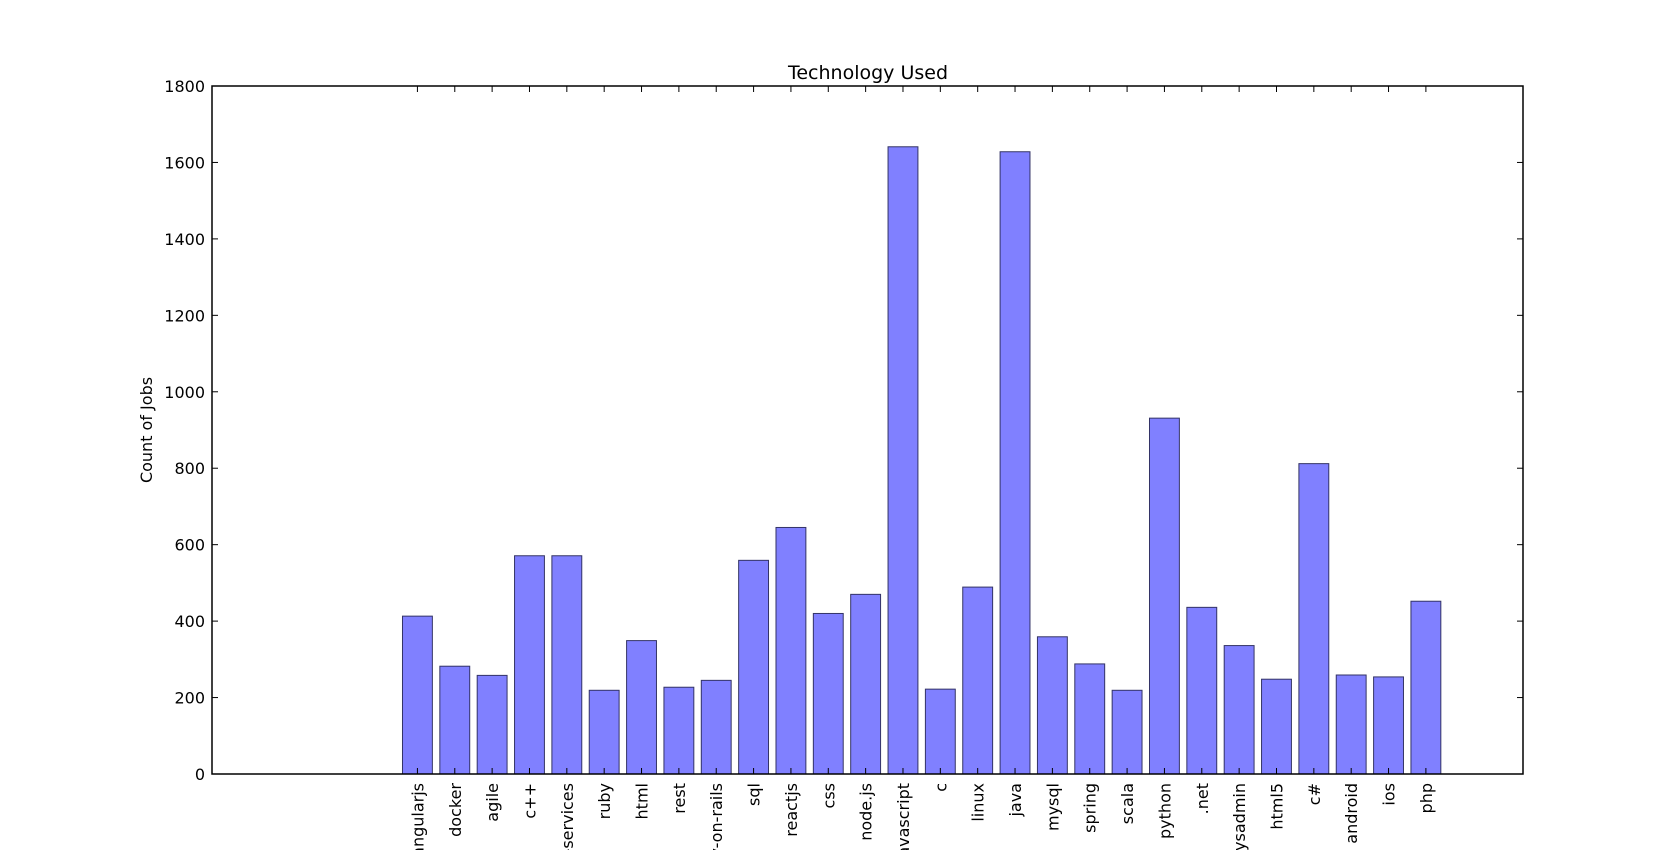  Describe the element at coordinates (189, 468) in the screenshot. I see `y-tick-label: 800` at that location.